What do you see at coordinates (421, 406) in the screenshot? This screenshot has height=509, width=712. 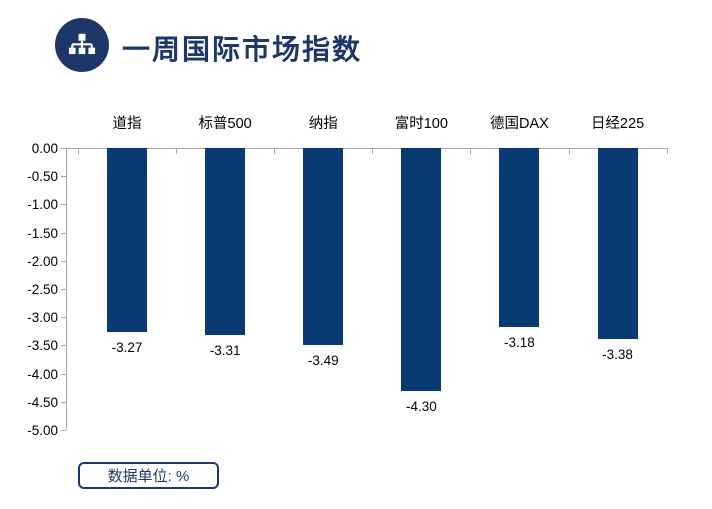 I see `value-label: -4.30` at bounding box center [421, 406].